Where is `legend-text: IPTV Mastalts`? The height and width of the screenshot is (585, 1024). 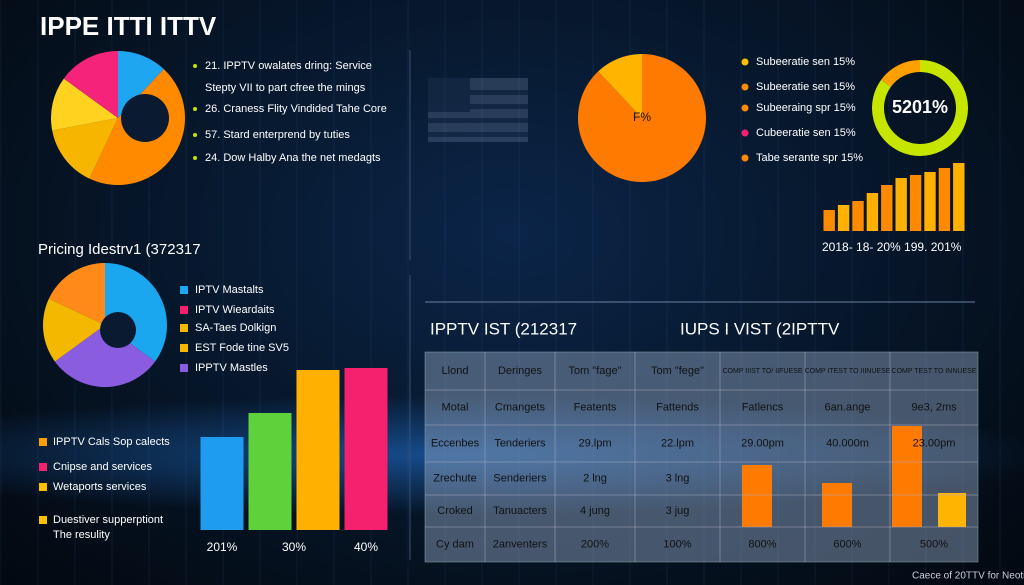
legend-text: IPTV Mastalts is located at coordinates (229, 290).